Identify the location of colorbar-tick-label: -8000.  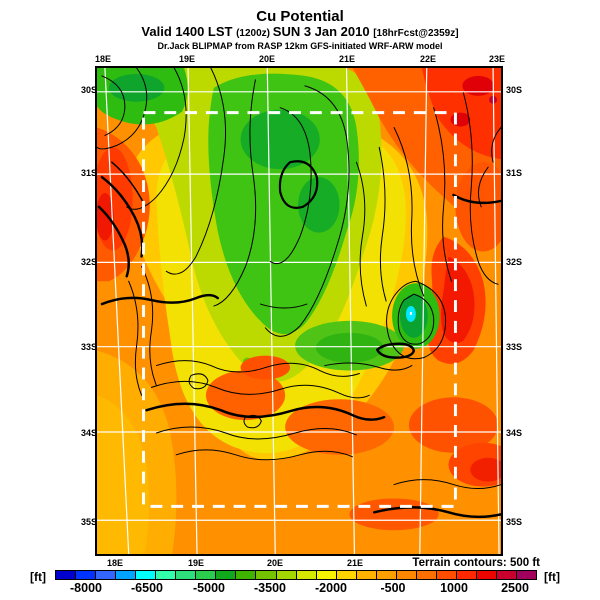
(86, 588).